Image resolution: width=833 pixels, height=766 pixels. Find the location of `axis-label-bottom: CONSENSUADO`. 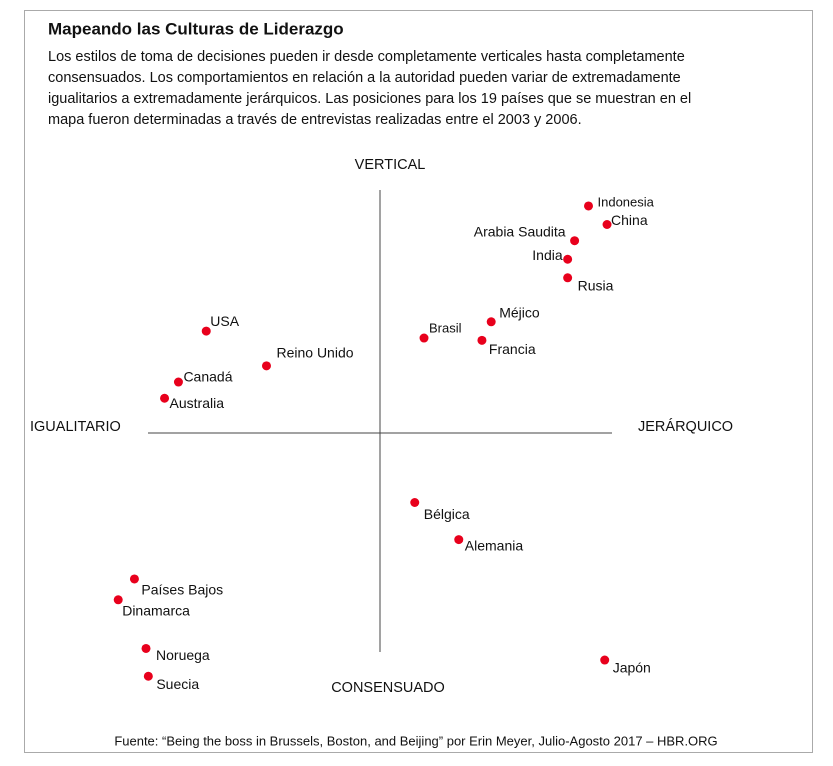

axis-label-bottom: CONSENSUADO is located at coordinates (388, 688).